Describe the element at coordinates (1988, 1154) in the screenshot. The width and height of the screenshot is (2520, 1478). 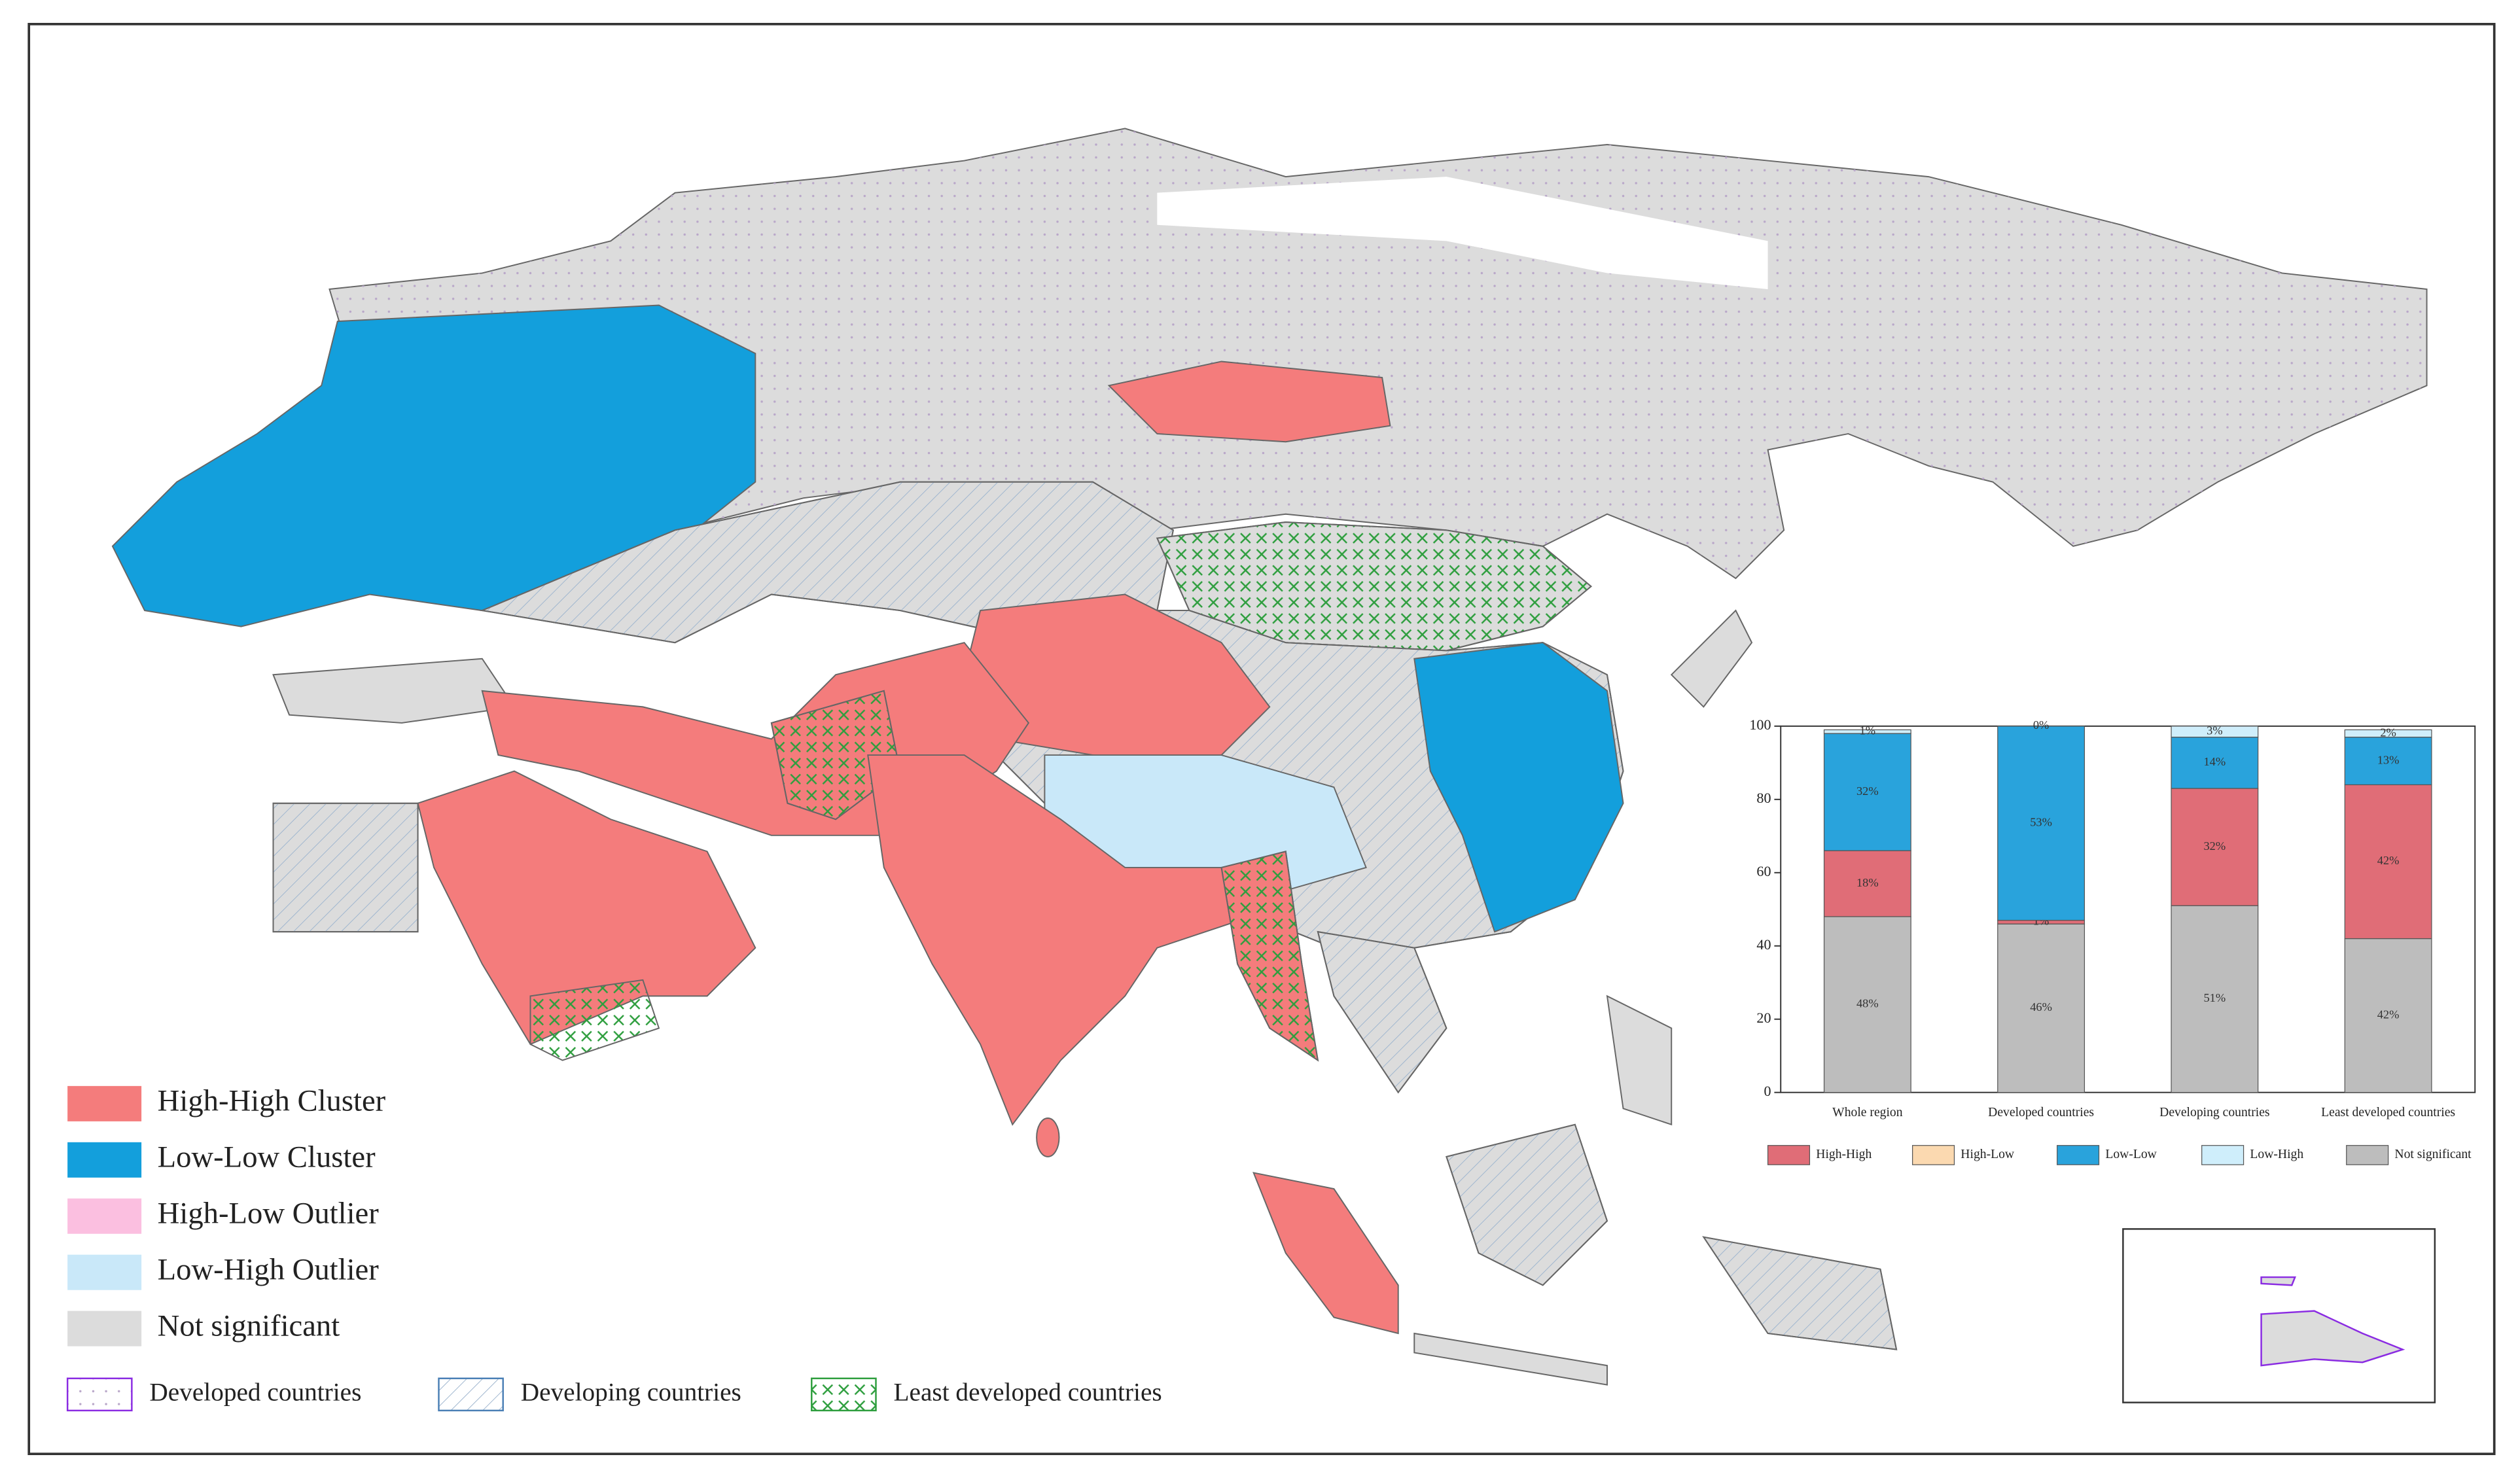
I see `legend-label: High-Low` at that location.